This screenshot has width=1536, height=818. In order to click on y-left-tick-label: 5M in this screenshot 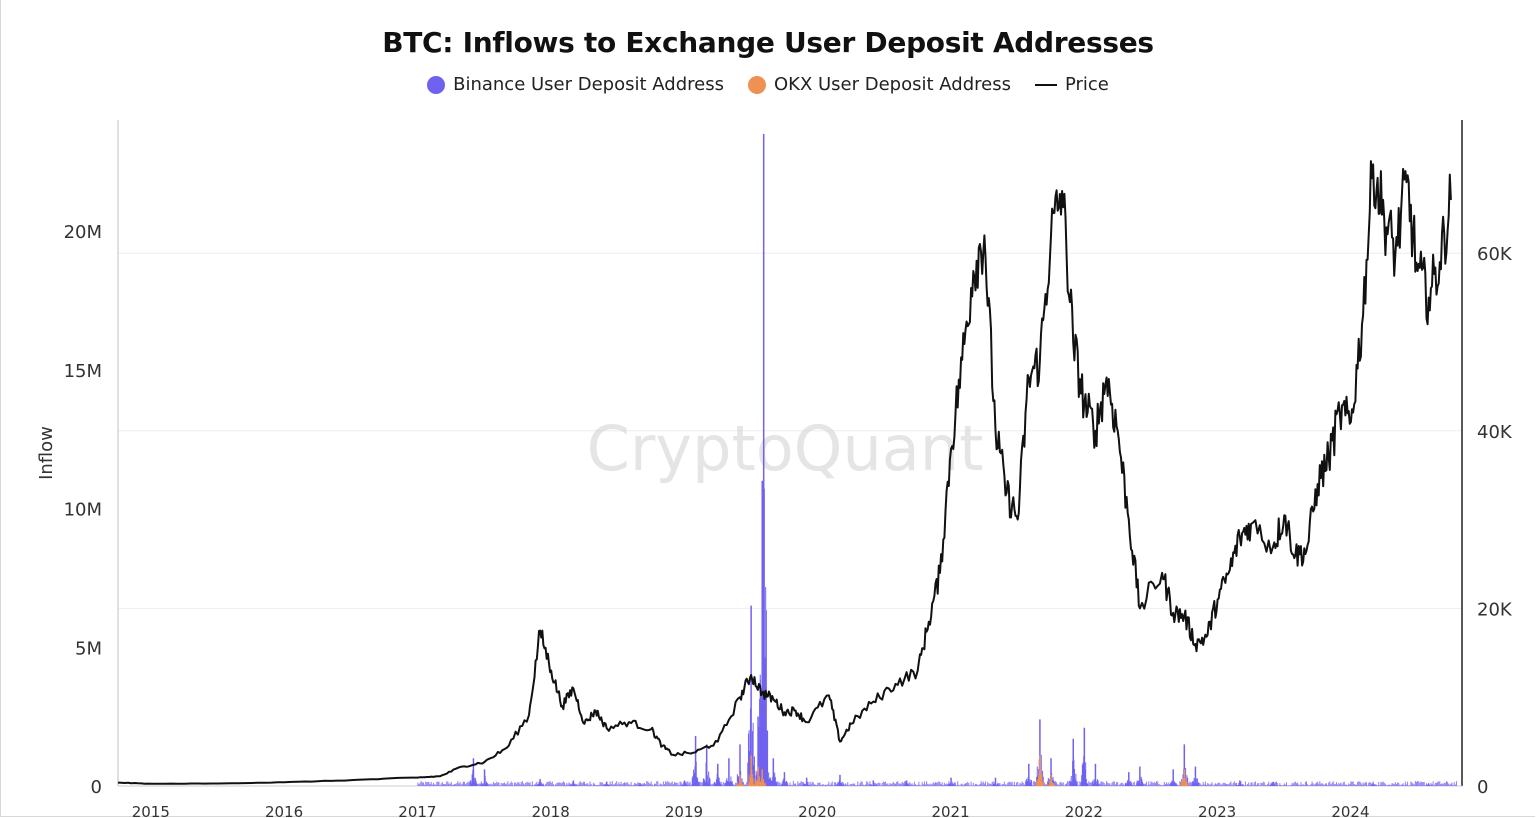, I will do `click(88, 648)`.